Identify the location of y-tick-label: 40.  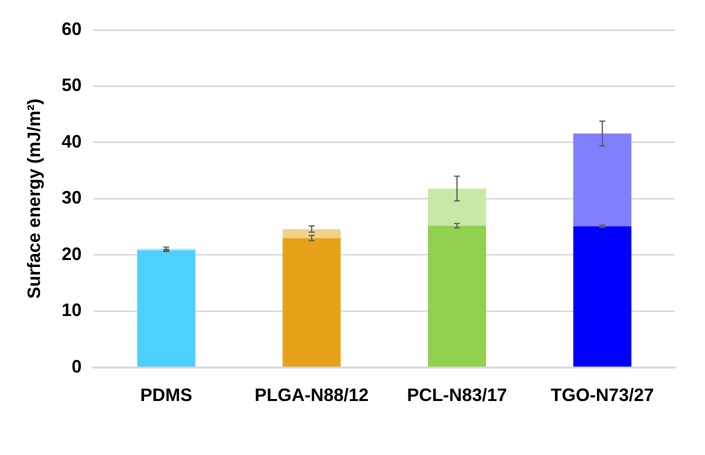
(72, 141).